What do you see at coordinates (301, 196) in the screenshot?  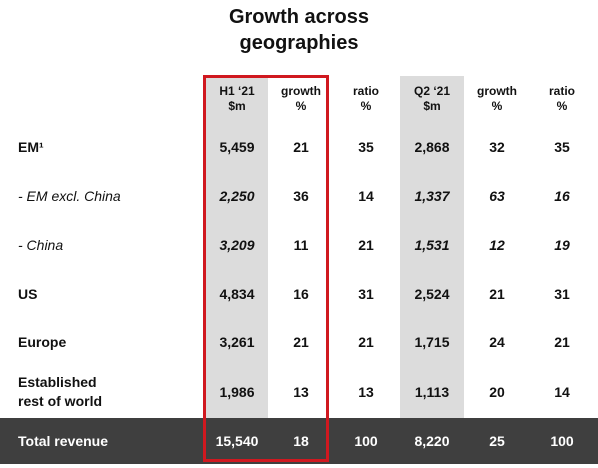 I see `table-cell: 36` at bounding box center [301, 196].